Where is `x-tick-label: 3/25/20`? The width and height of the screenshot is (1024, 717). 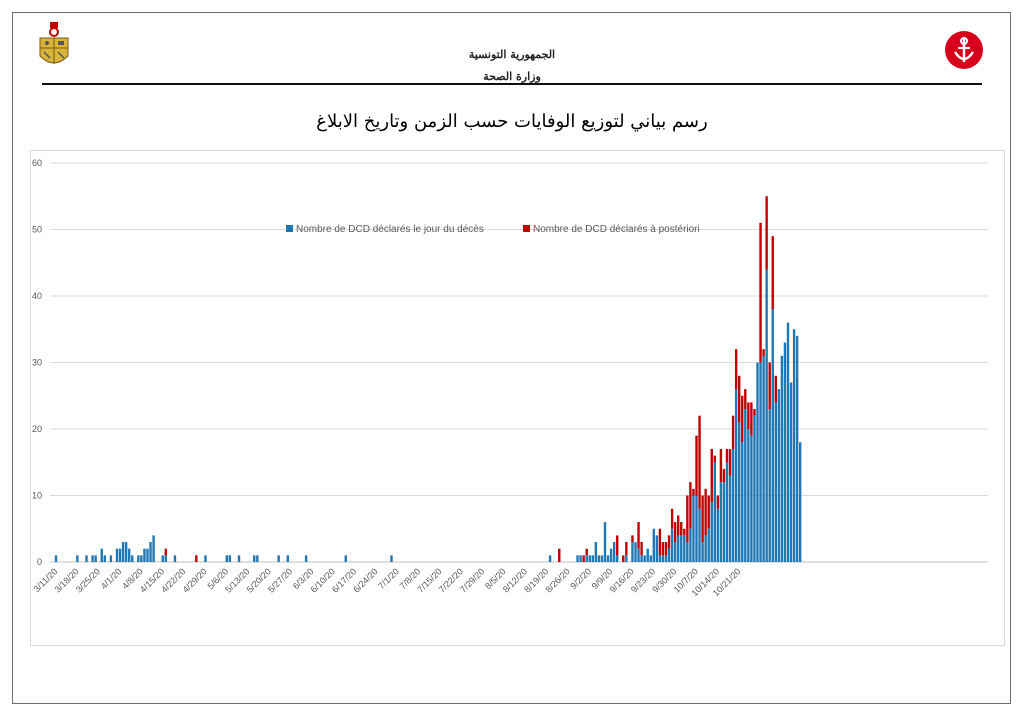 x-tick-label: 3/25/20 is located at coordinates (88, 580).